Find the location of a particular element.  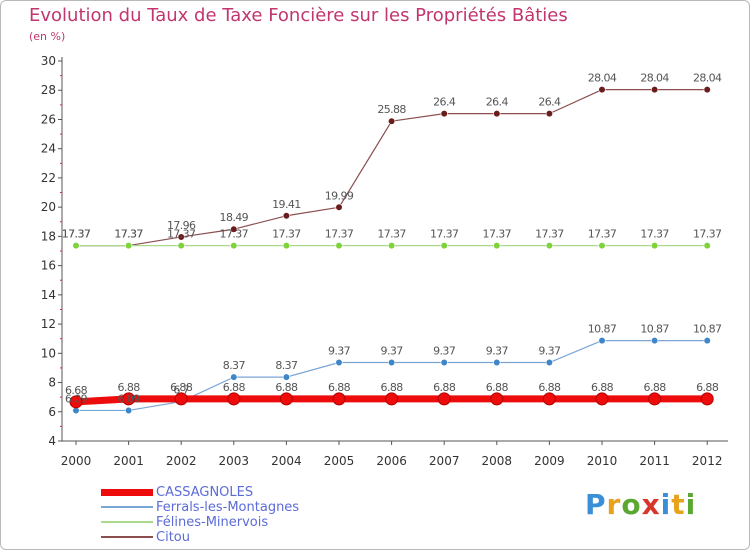

x-tick-label: 2003 is located at coordinates (234, 461).